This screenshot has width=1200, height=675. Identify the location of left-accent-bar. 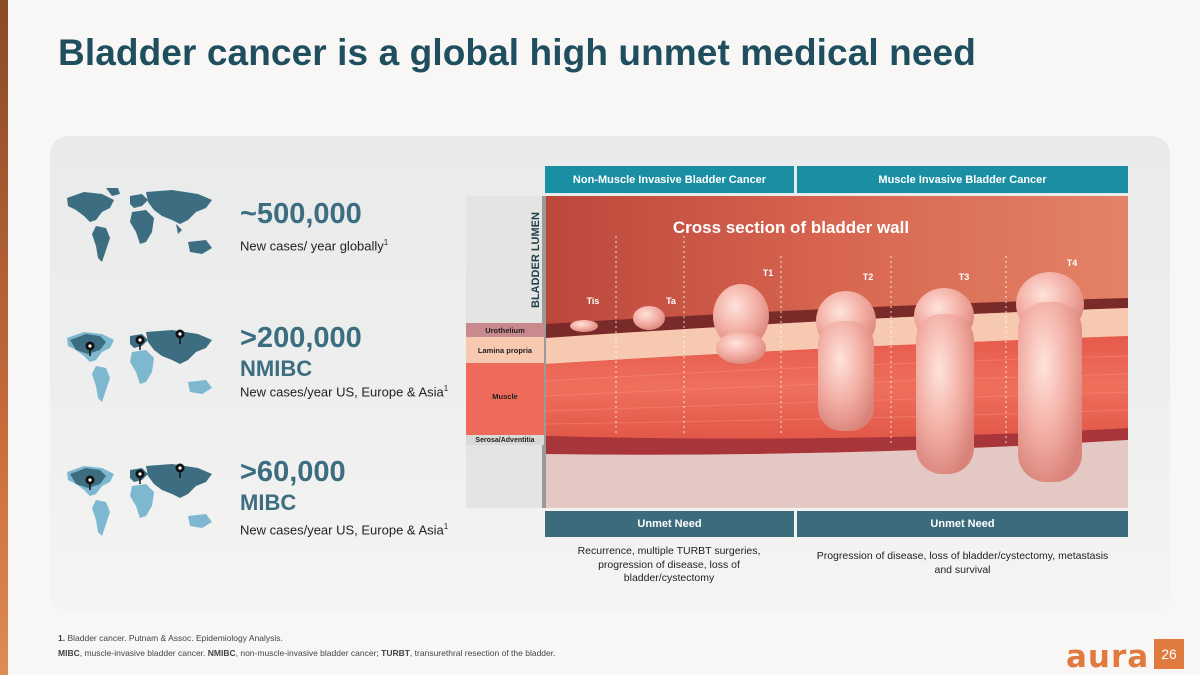
(4, 337).